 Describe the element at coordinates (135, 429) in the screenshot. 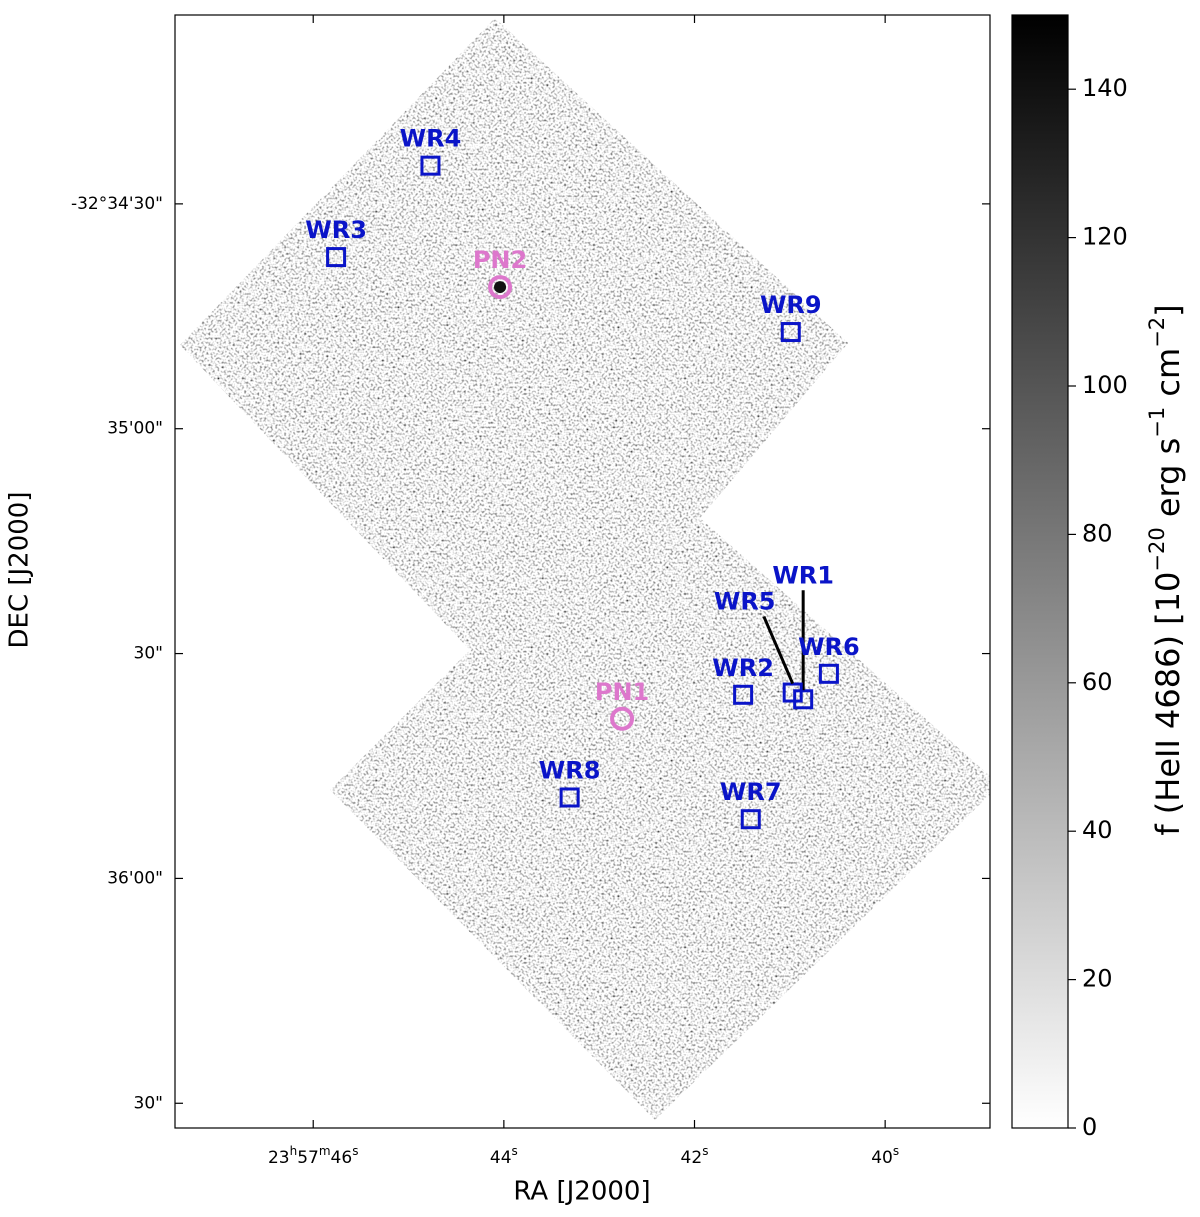

I see `y-tick-label: 35'00"` at that location.